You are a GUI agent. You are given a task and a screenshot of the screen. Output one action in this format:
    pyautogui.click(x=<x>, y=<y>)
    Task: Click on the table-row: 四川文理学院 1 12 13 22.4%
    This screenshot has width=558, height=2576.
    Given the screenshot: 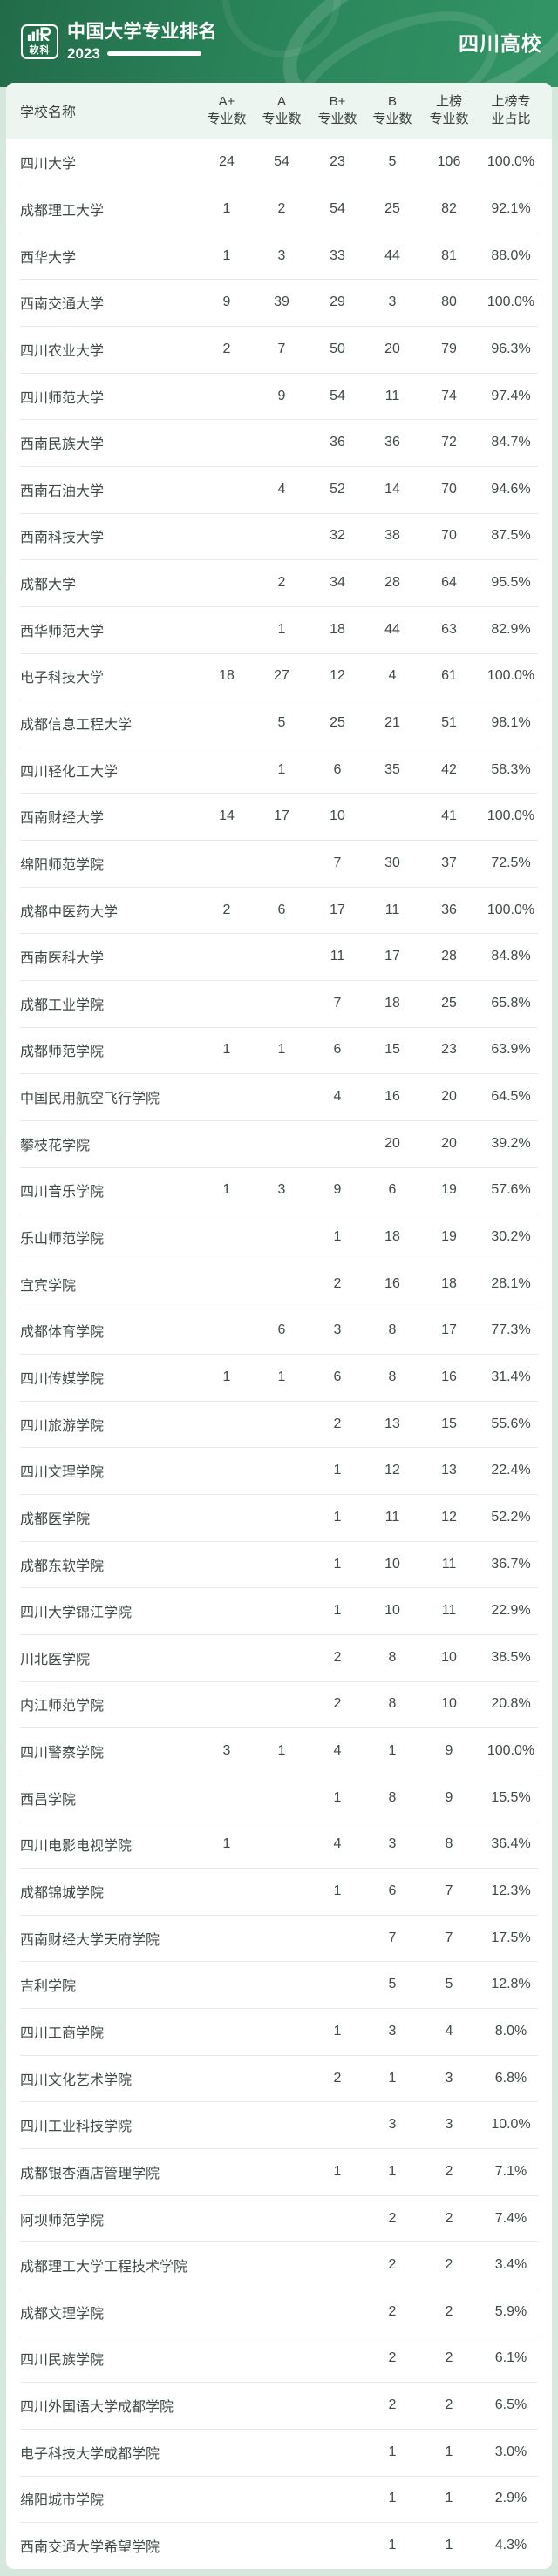 What is the action you would take?
    pyautogui.click(x=279, y=1470)
    